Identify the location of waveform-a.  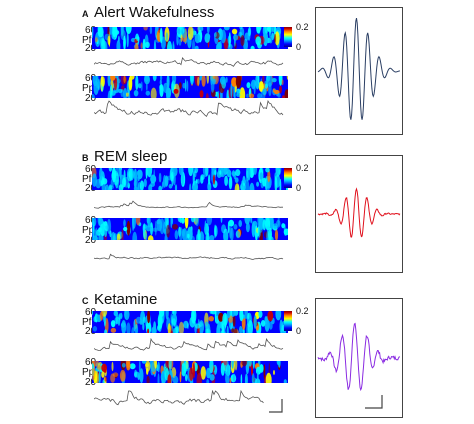
(358, 68).